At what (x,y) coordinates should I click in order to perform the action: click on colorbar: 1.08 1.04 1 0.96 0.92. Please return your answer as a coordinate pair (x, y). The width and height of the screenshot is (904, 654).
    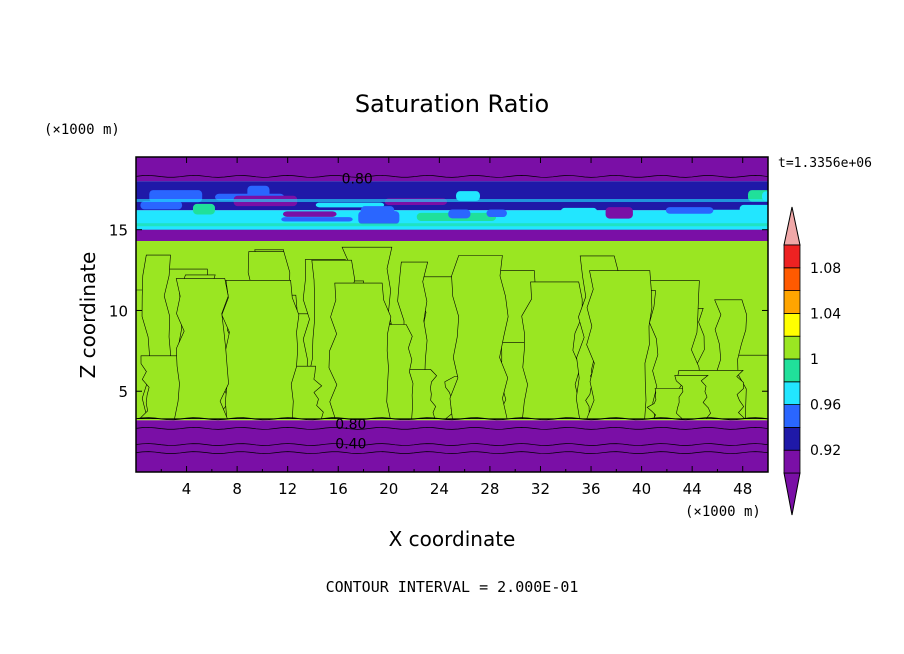
    Looking at the image, I should click on (812, 361).